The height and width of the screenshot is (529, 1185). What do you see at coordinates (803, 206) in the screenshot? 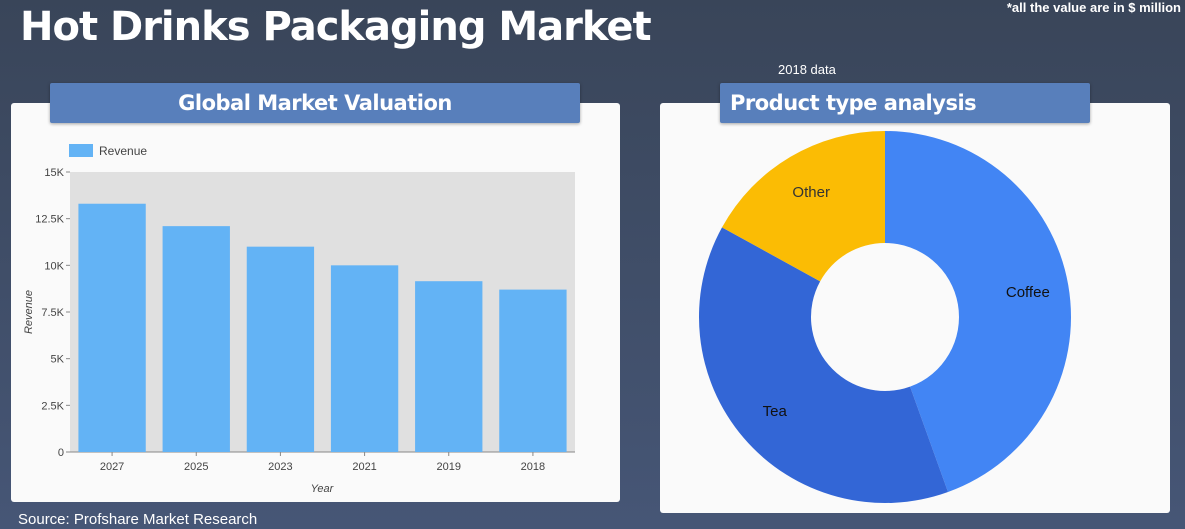
I see `slice-other` at bounding box center [803, 206].